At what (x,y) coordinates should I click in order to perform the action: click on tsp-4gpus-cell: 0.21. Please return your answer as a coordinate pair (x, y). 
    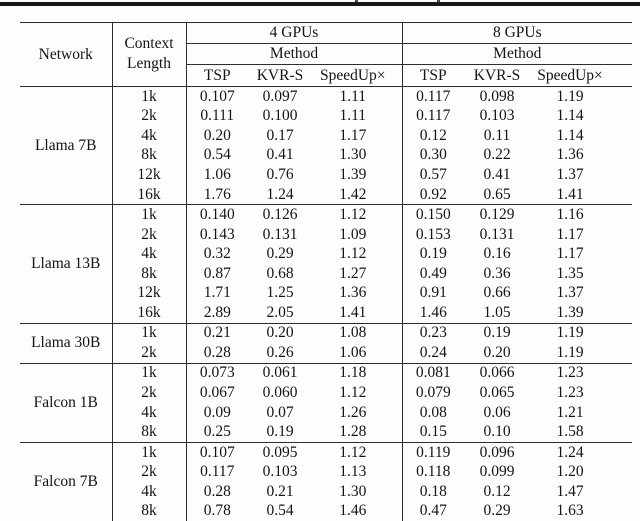
    Looking at the image, I should click on (217, 333).